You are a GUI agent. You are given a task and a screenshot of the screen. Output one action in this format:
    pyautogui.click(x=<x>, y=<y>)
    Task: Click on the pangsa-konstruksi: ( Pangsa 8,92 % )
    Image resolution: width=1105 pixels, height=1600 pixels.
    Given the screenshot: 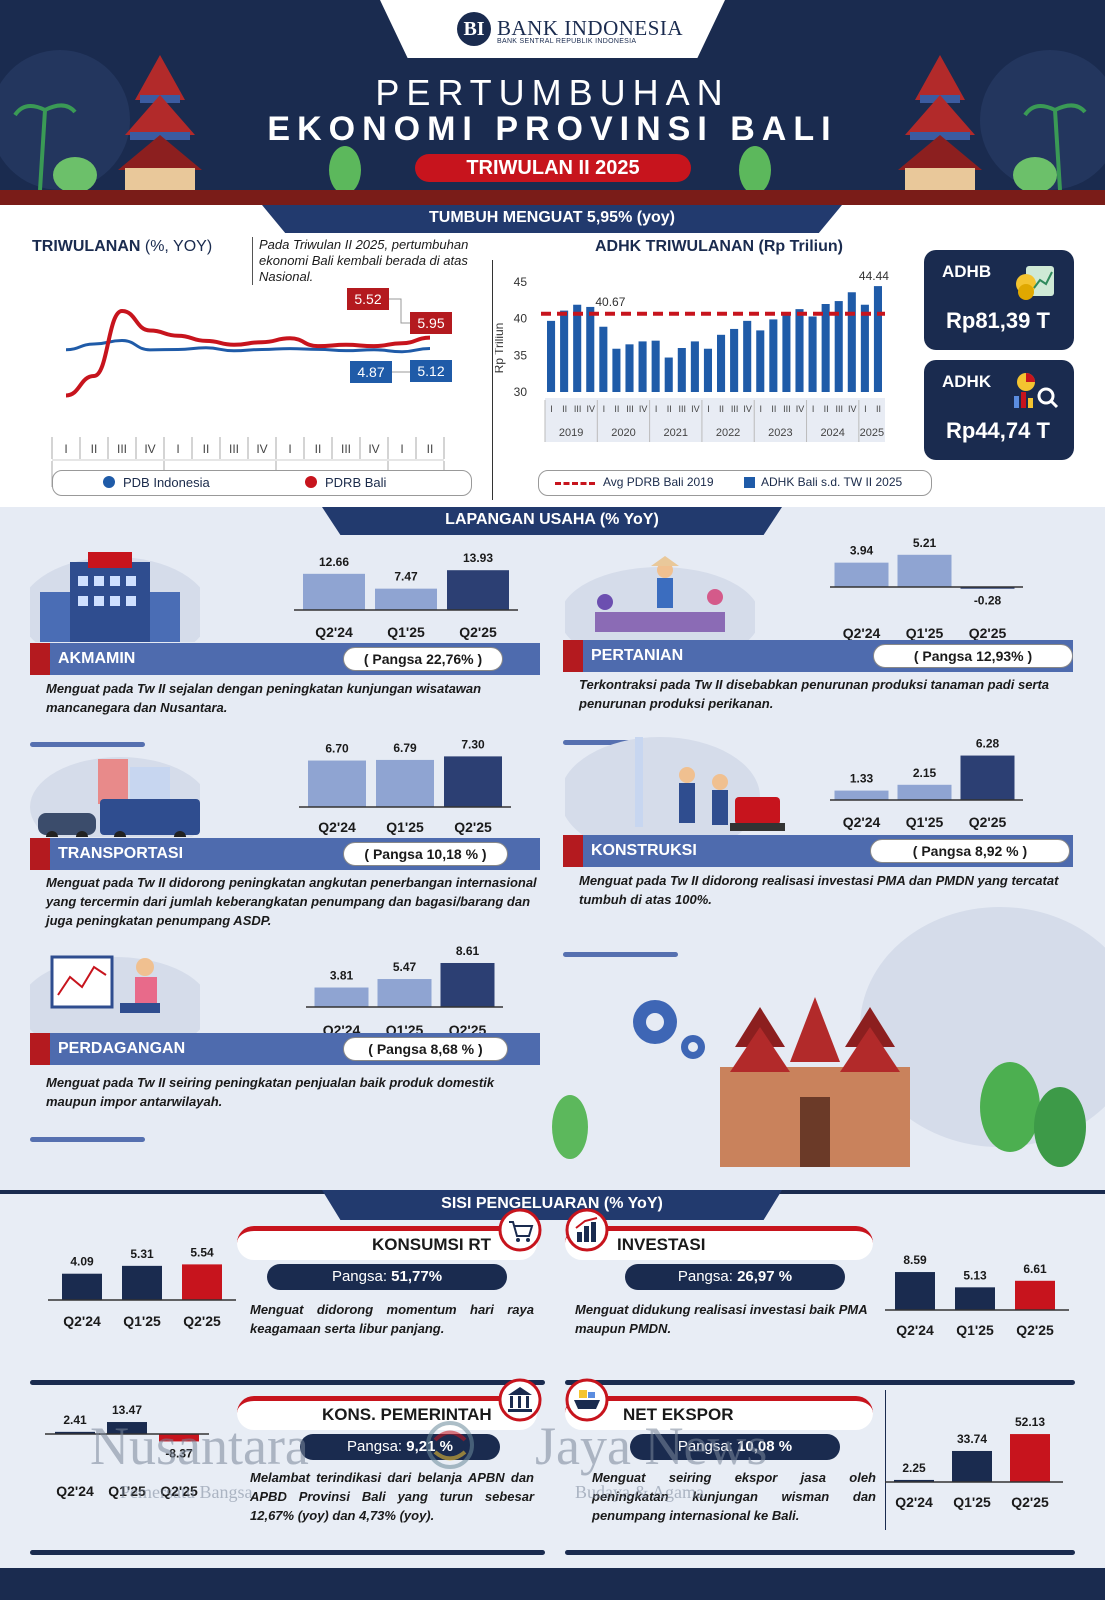 What is the action you would take?
    pyautogui.click(x=970, y=851)
    